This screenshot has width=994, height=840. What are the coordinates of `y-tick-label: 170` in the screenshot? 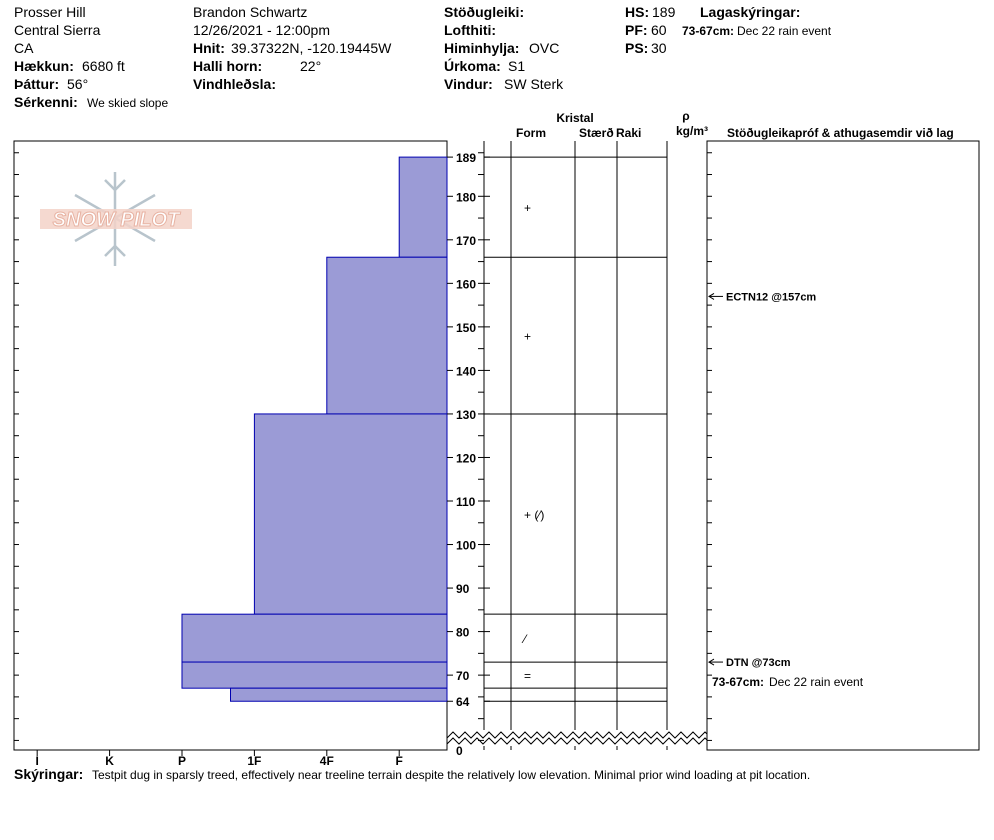 It's located at (466, 241).